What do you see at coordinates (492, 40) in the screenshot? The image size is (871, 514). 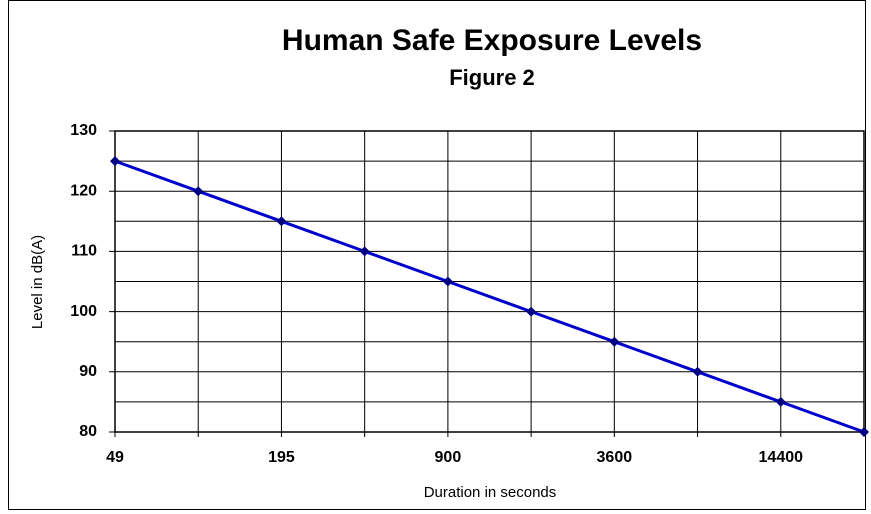 I see `chart-title: Human Safe Exposure Levels` at bounding box center [492, 40].